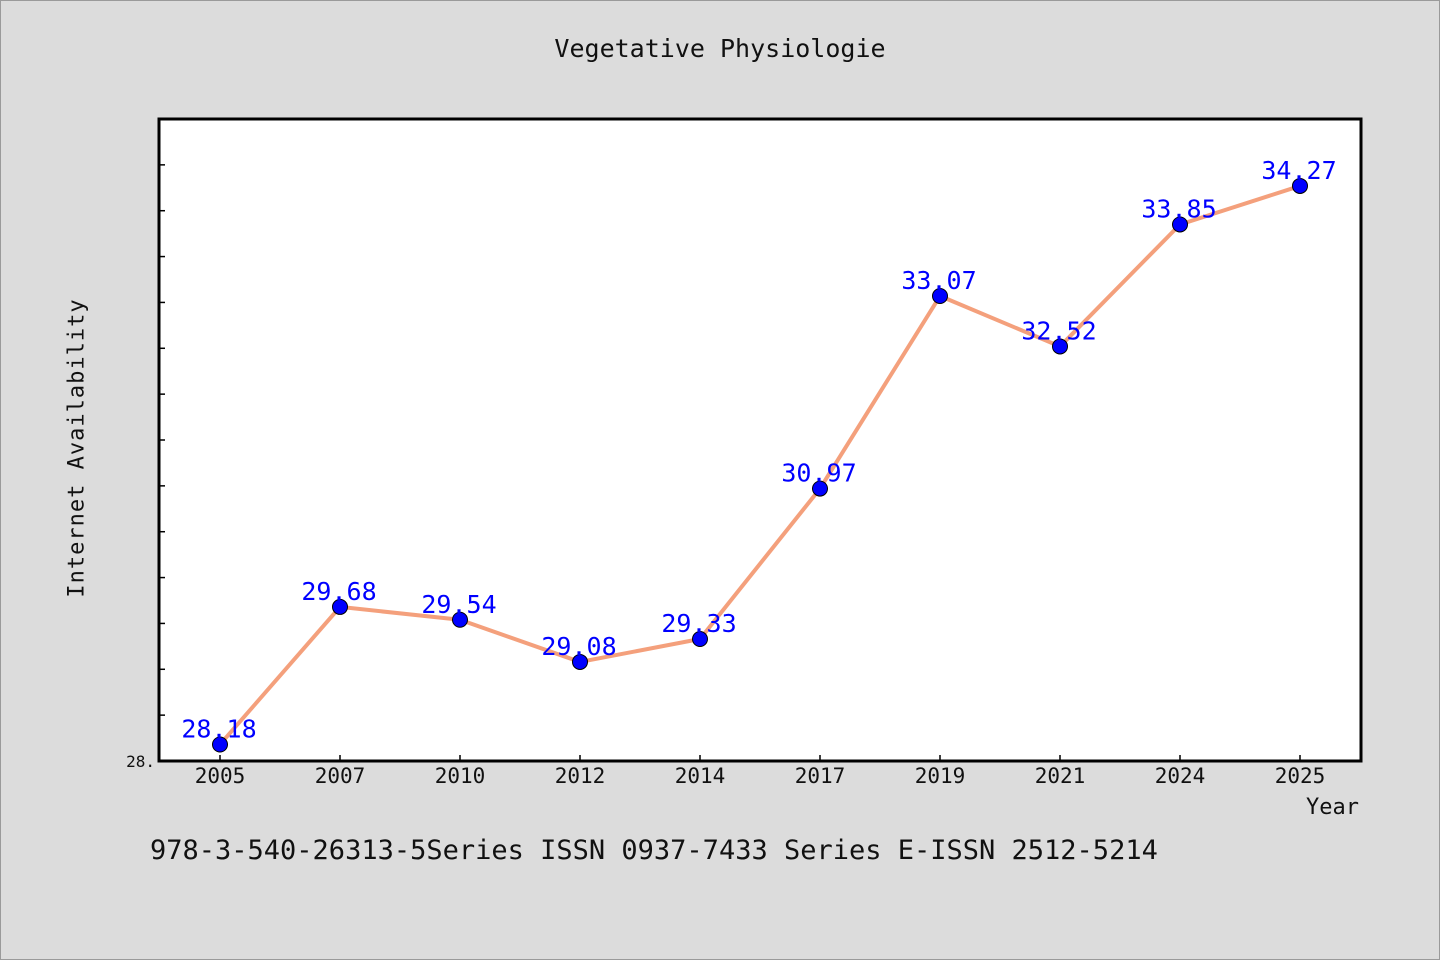 This screenshot has height=960, width=1440. I want to click on x-axis-ticks: 2005 2007 2010 2012 2014 2017 2019 2021 2024 2025, so click(760, 771).